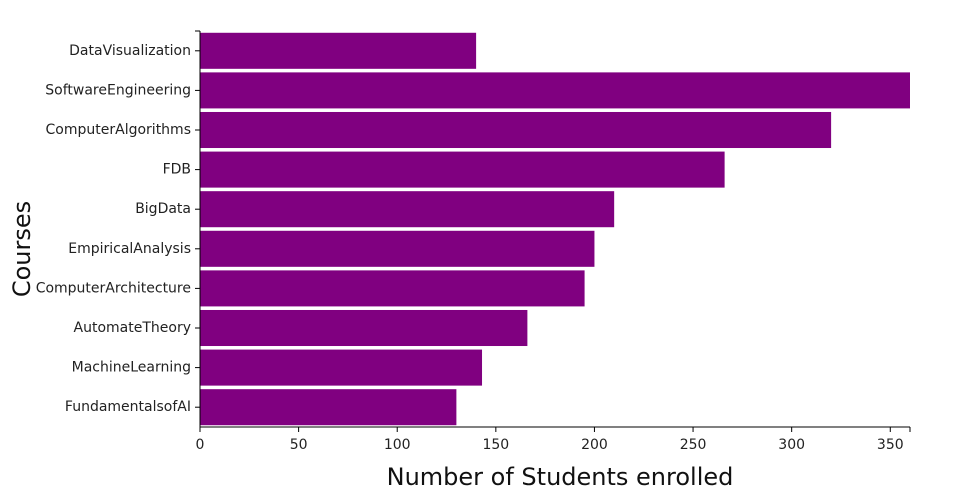  Describe the element at coordinates (128, 407) in the screenshot. I see `y-tick-label: FundamentalsofAI` at that location.